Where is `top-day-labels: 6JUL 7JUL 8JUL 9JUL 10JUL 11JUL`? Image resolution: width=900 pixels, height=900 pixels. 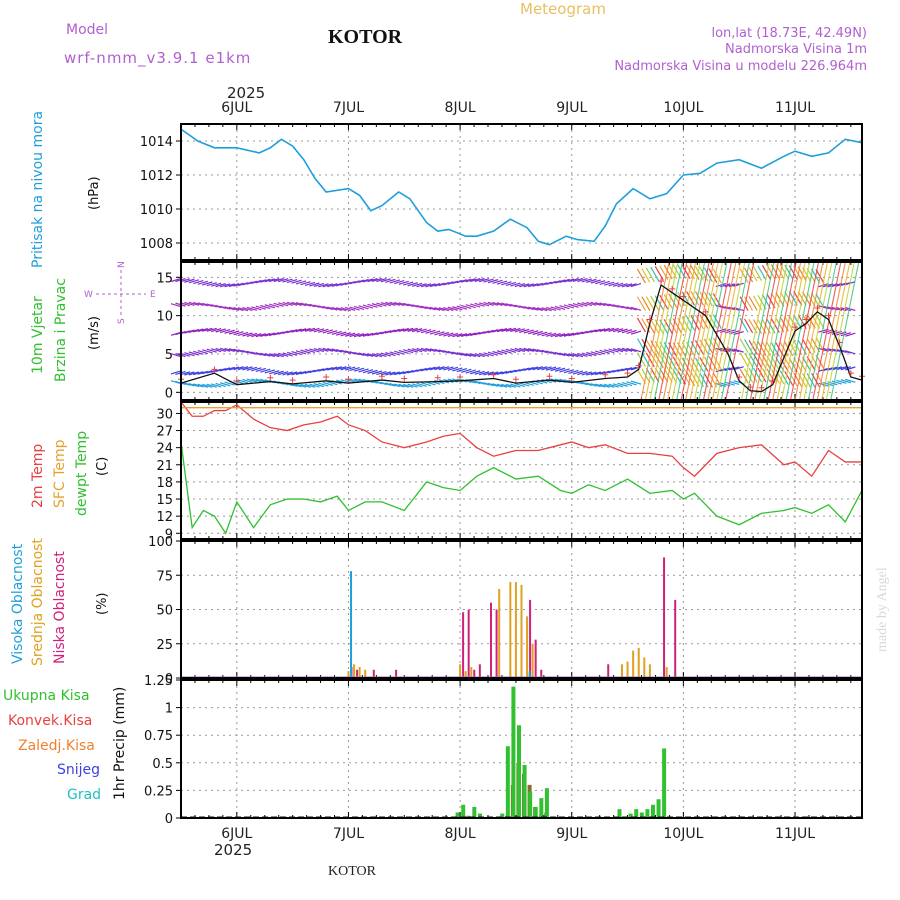 top-day-labels: 6JUL 7JUL 8JUL 9JUL 10JUL 11JUL is located at coordinates (518, 108).